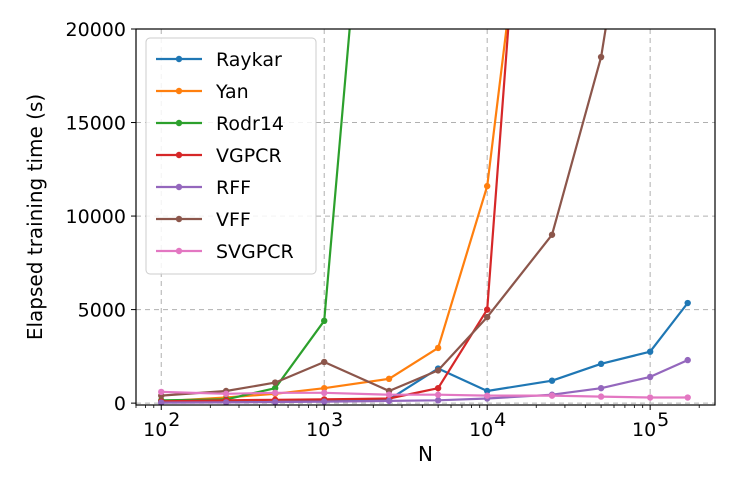  Describe the element at coordinates (179, 251) in the screenshot. I see `legend-marker-svgpcr` at that location.